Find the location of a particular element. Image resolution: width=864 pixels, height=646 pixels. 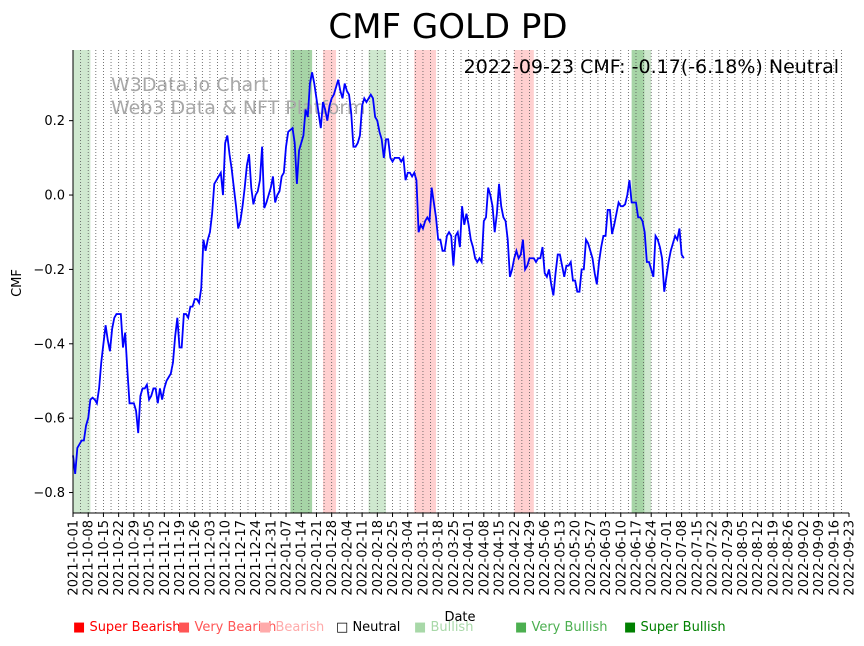

watermark: W3Data.io Chart Web3 Data & NFT Platform is located at coordinates (238, 96).